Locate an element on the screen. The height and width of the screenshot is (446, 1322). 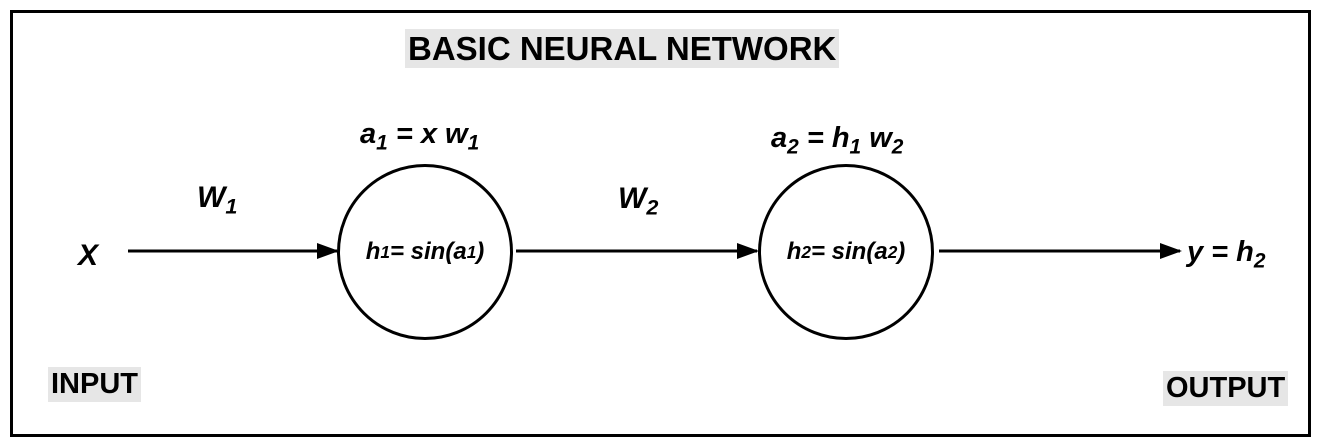
input-variable: X is located at coordinates (88, 255).